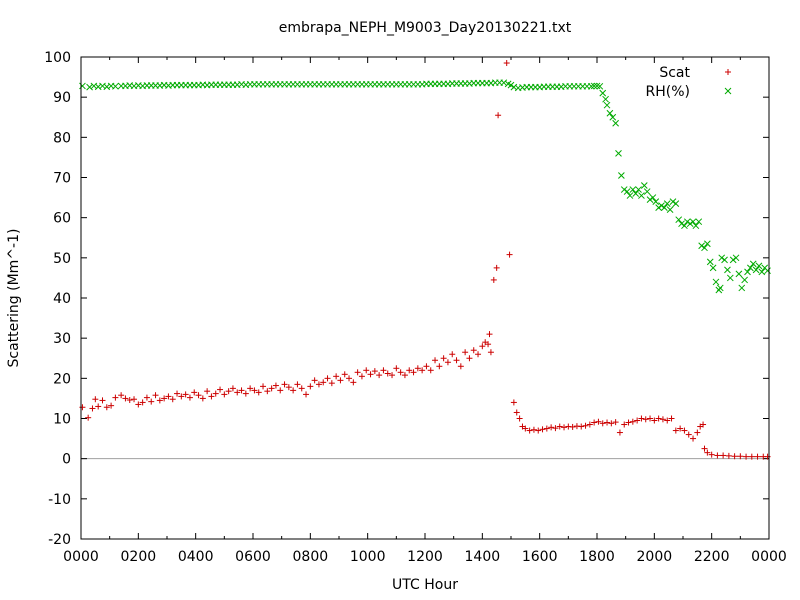 This screenshot has width=800, height=600. Describe the element at coordinates (253, 557) in the screenshot. I see `x-tick-label: 0600` at that location.